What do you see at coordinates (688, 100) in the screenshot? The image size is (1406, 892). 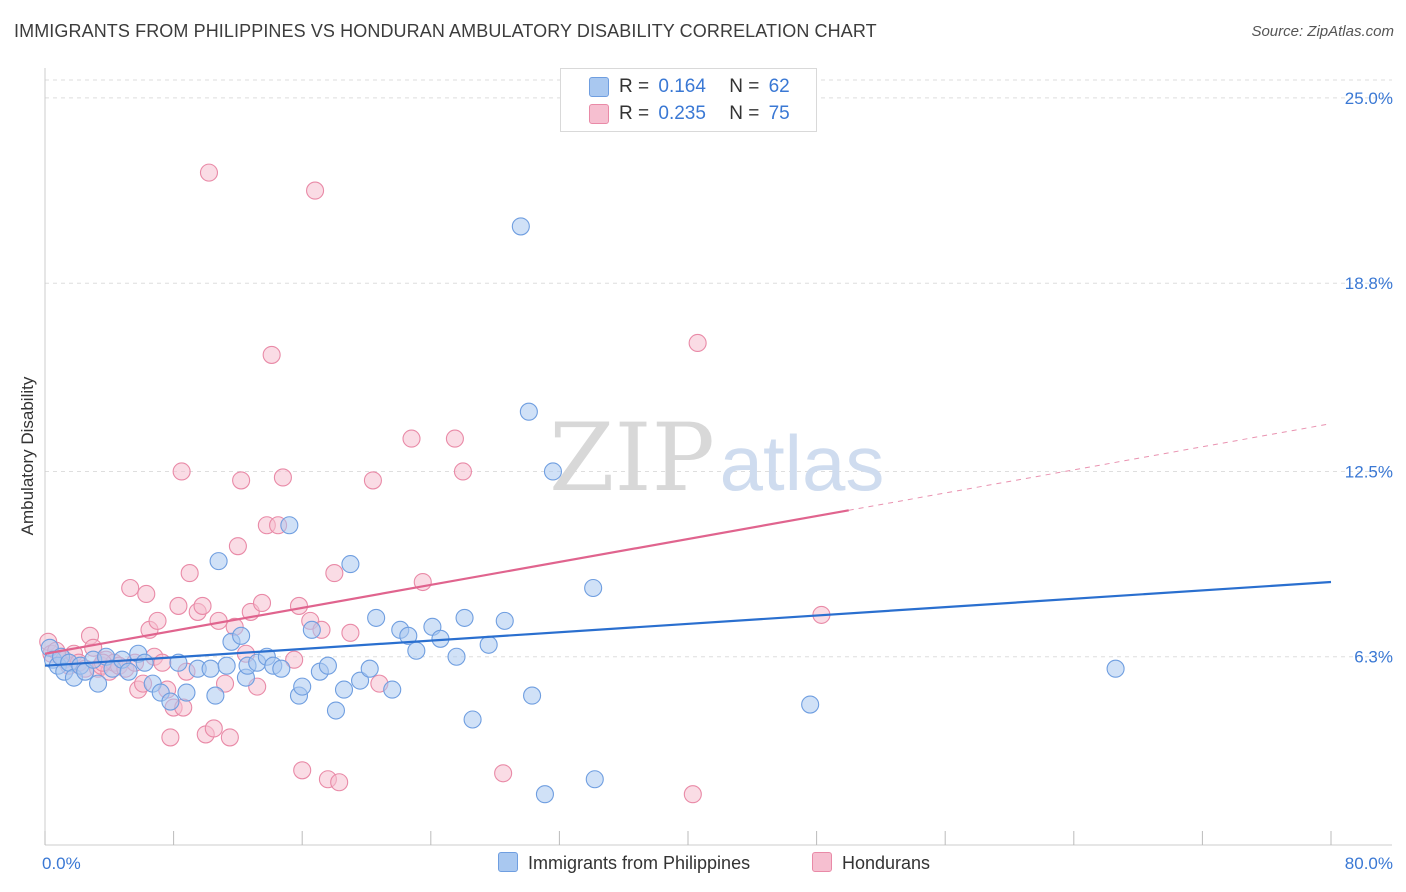 I see `correlation-legend: R = 0.164 N = 62 R = 0.235 N = 75` at bounding box center [688, 100].